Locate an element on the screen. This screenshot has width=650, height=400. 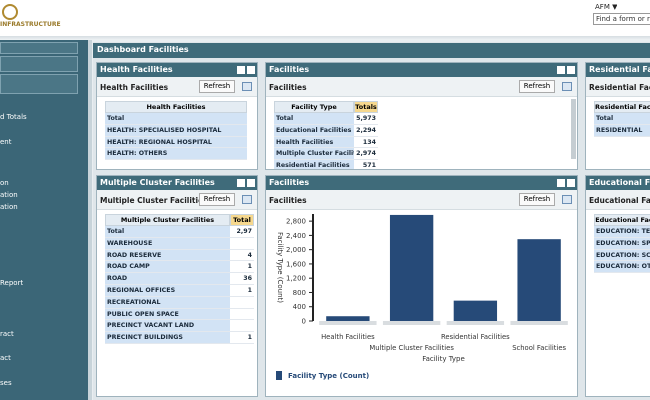
table-cell: ROAD RESERVE is located at coordinates (167, 255).